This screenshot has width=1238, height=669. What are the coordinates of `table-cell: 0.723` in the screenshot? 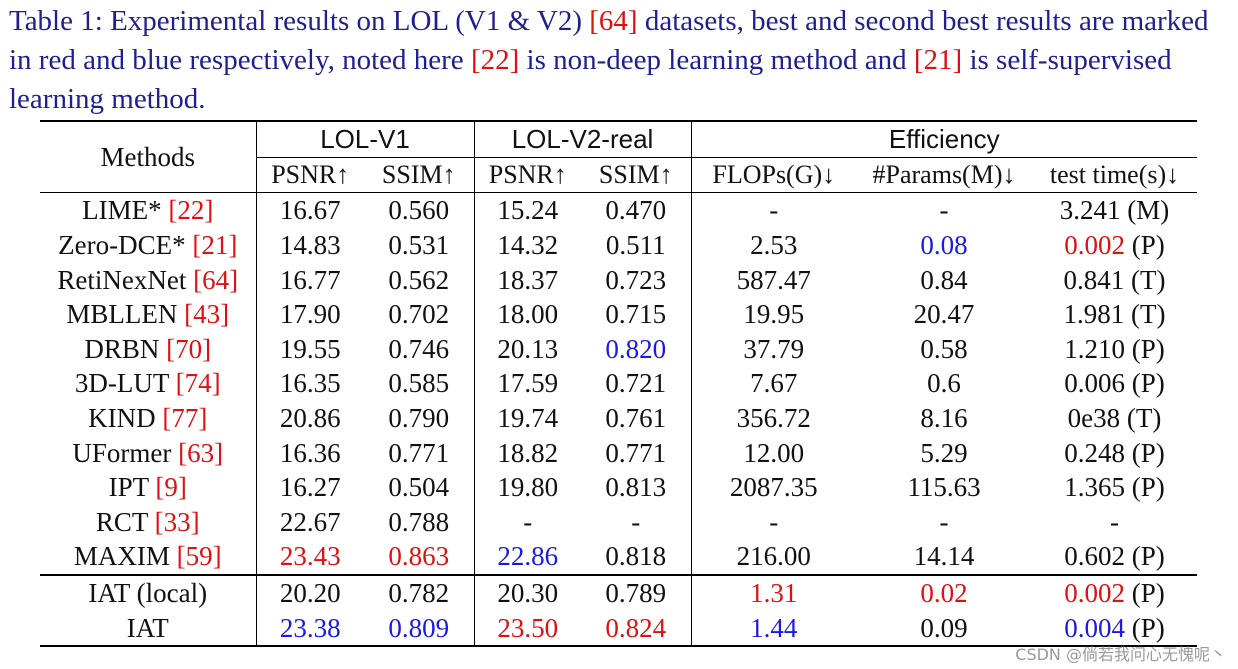 It's located at (636, 279).